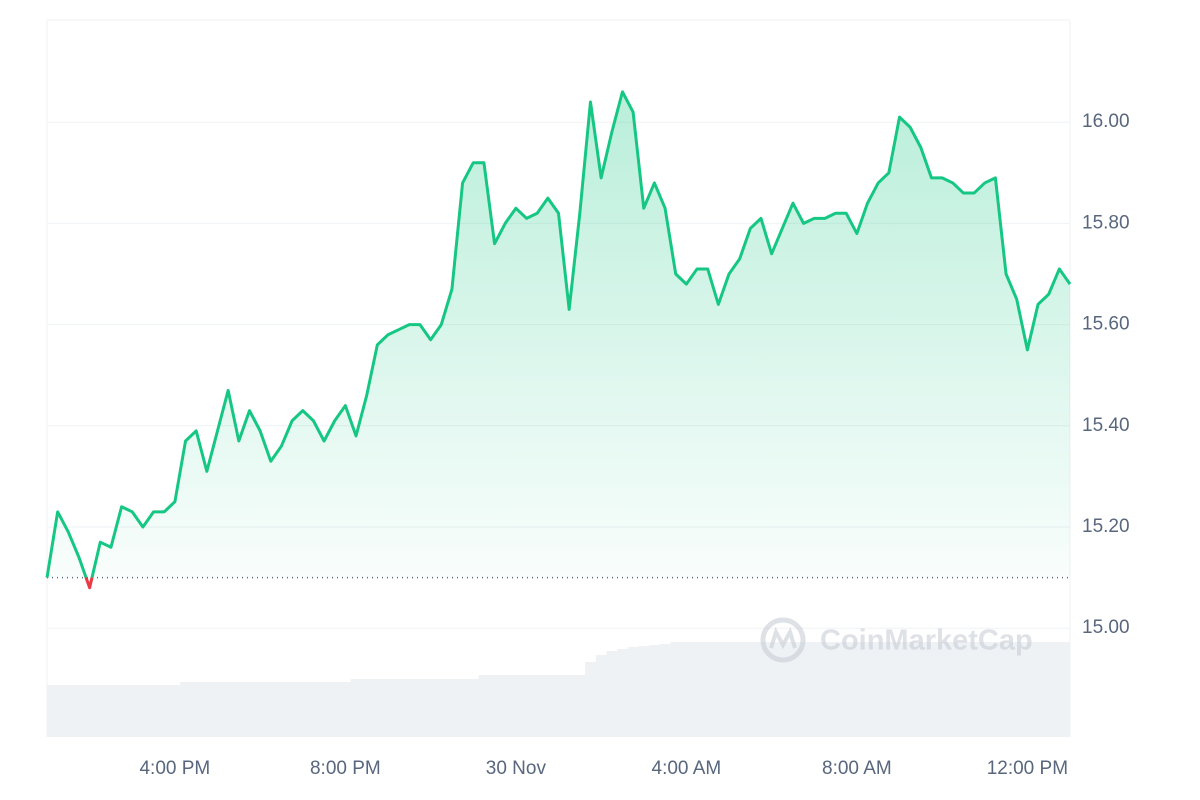 The width and height of the screenshot is (1200, 800). What do you see at coordinates (174, 768) in the screenshot?
I see `x-tick-label: 4:00 PM` at bounding box center [174, 768].